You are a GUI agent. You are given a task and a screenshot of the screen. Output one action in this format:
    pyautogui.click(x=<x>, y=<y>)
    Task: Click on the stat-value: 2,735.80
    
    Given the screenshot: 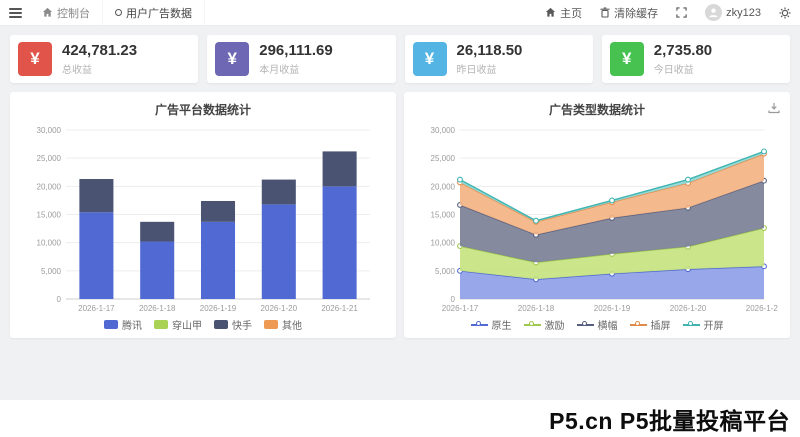 What is the action you would take?
    pyautogui.click(x=683, y=50)
    